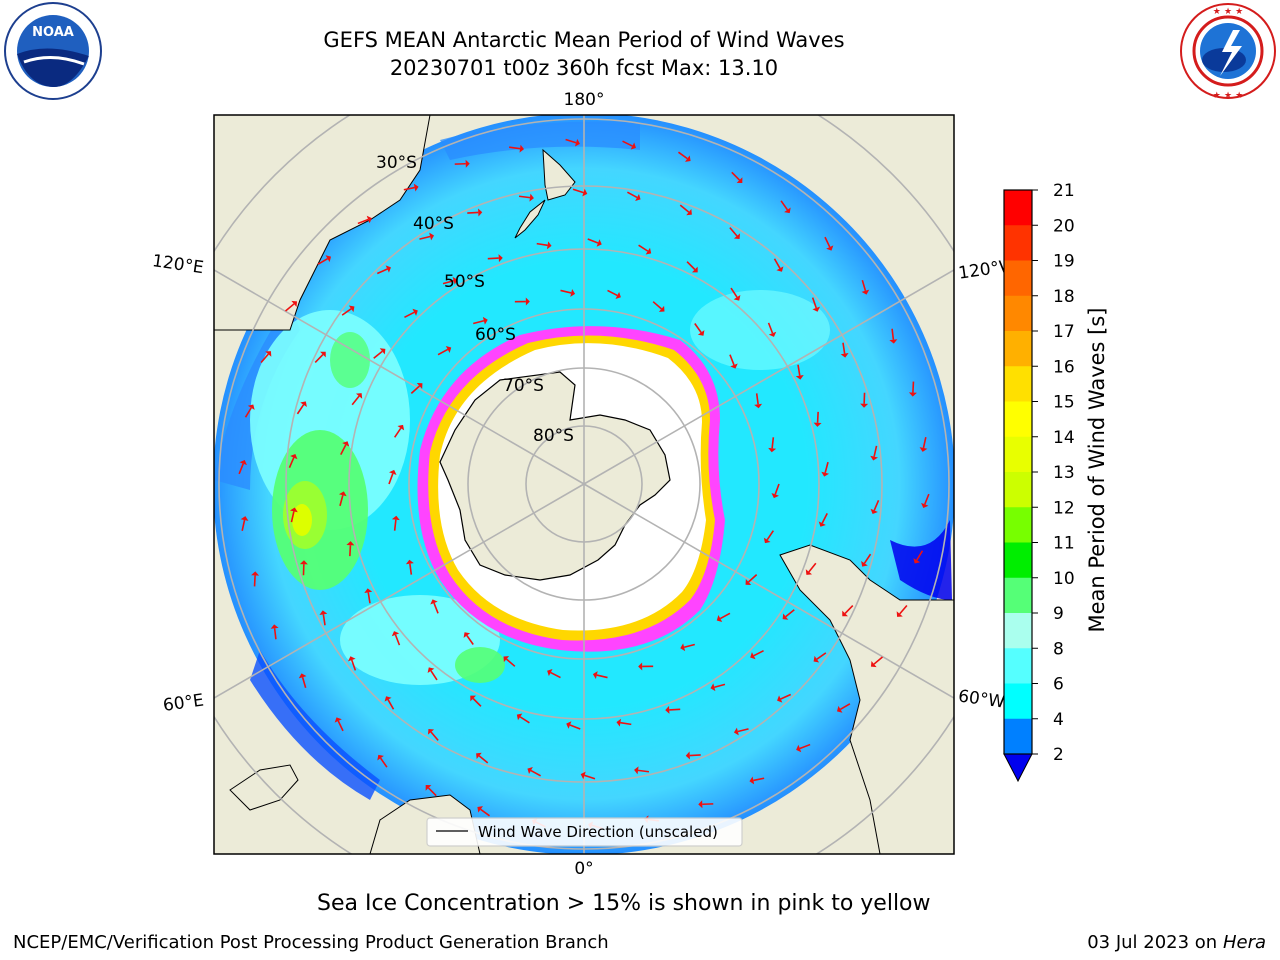  Describe the element at coordinates (583, 869) in the screenshot. I see `lon-label-0: 0°` at that location.